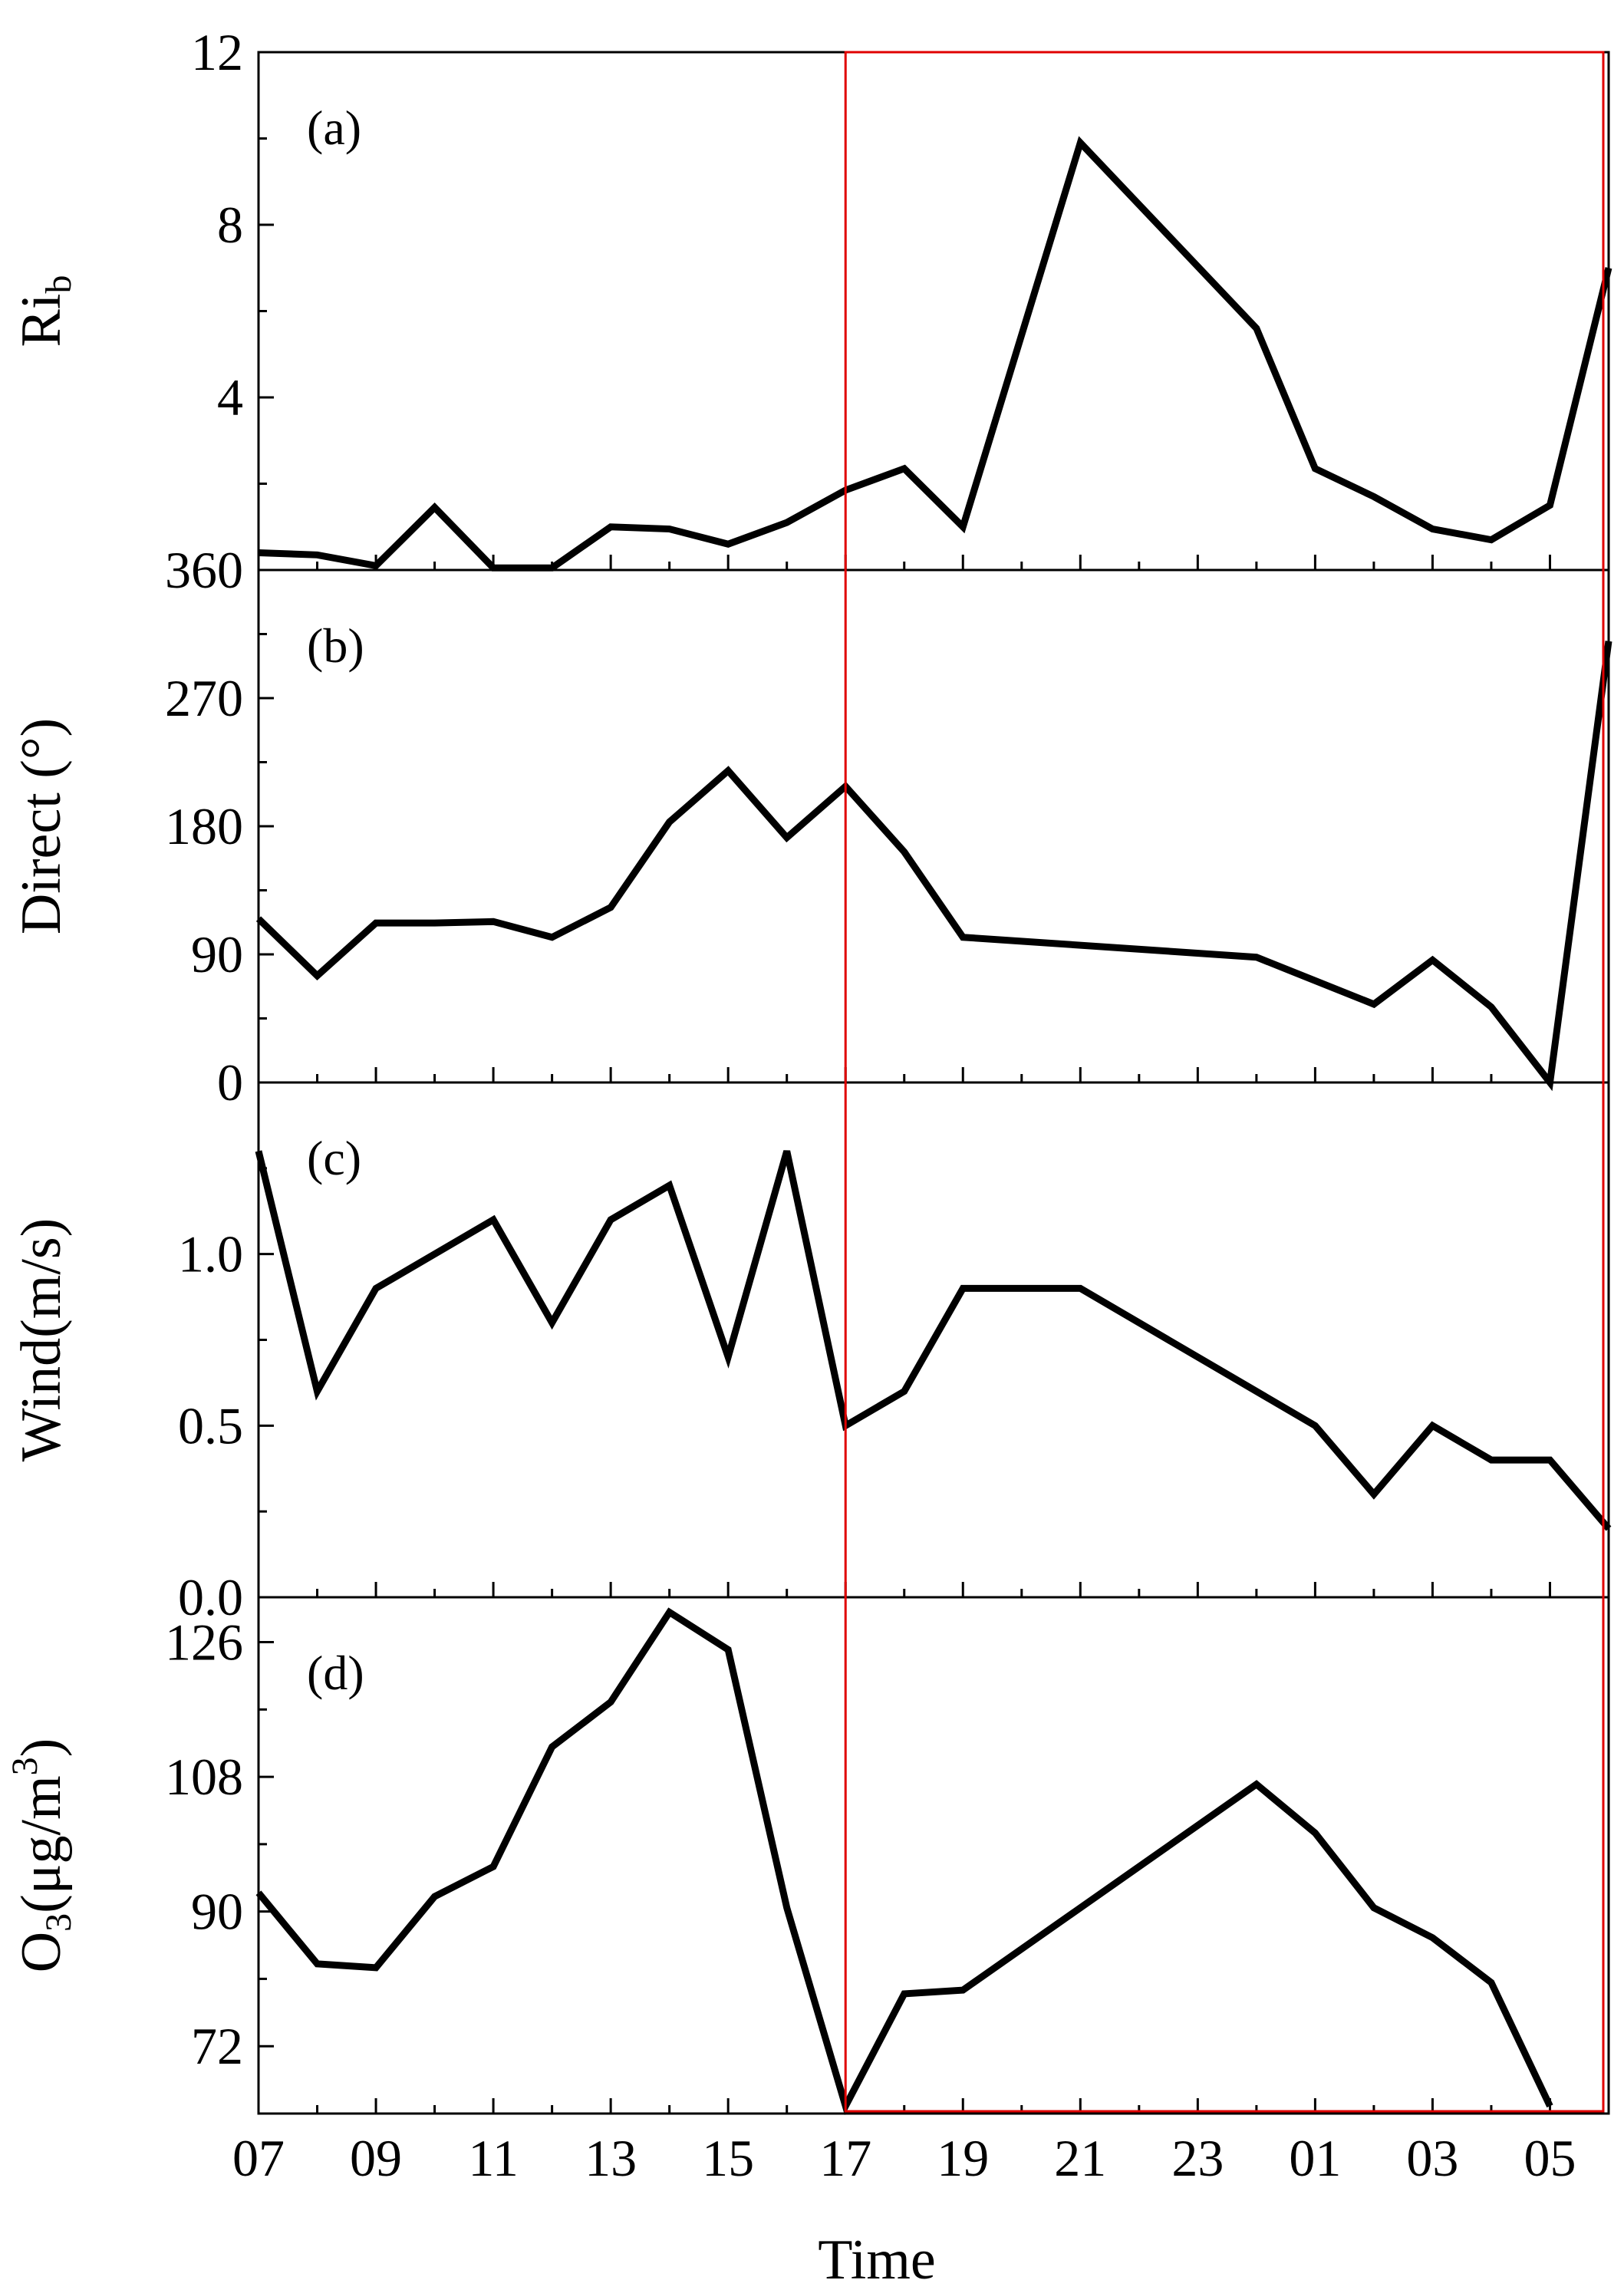  I want to click on x-tick-label: 15, so click(728, 2158).